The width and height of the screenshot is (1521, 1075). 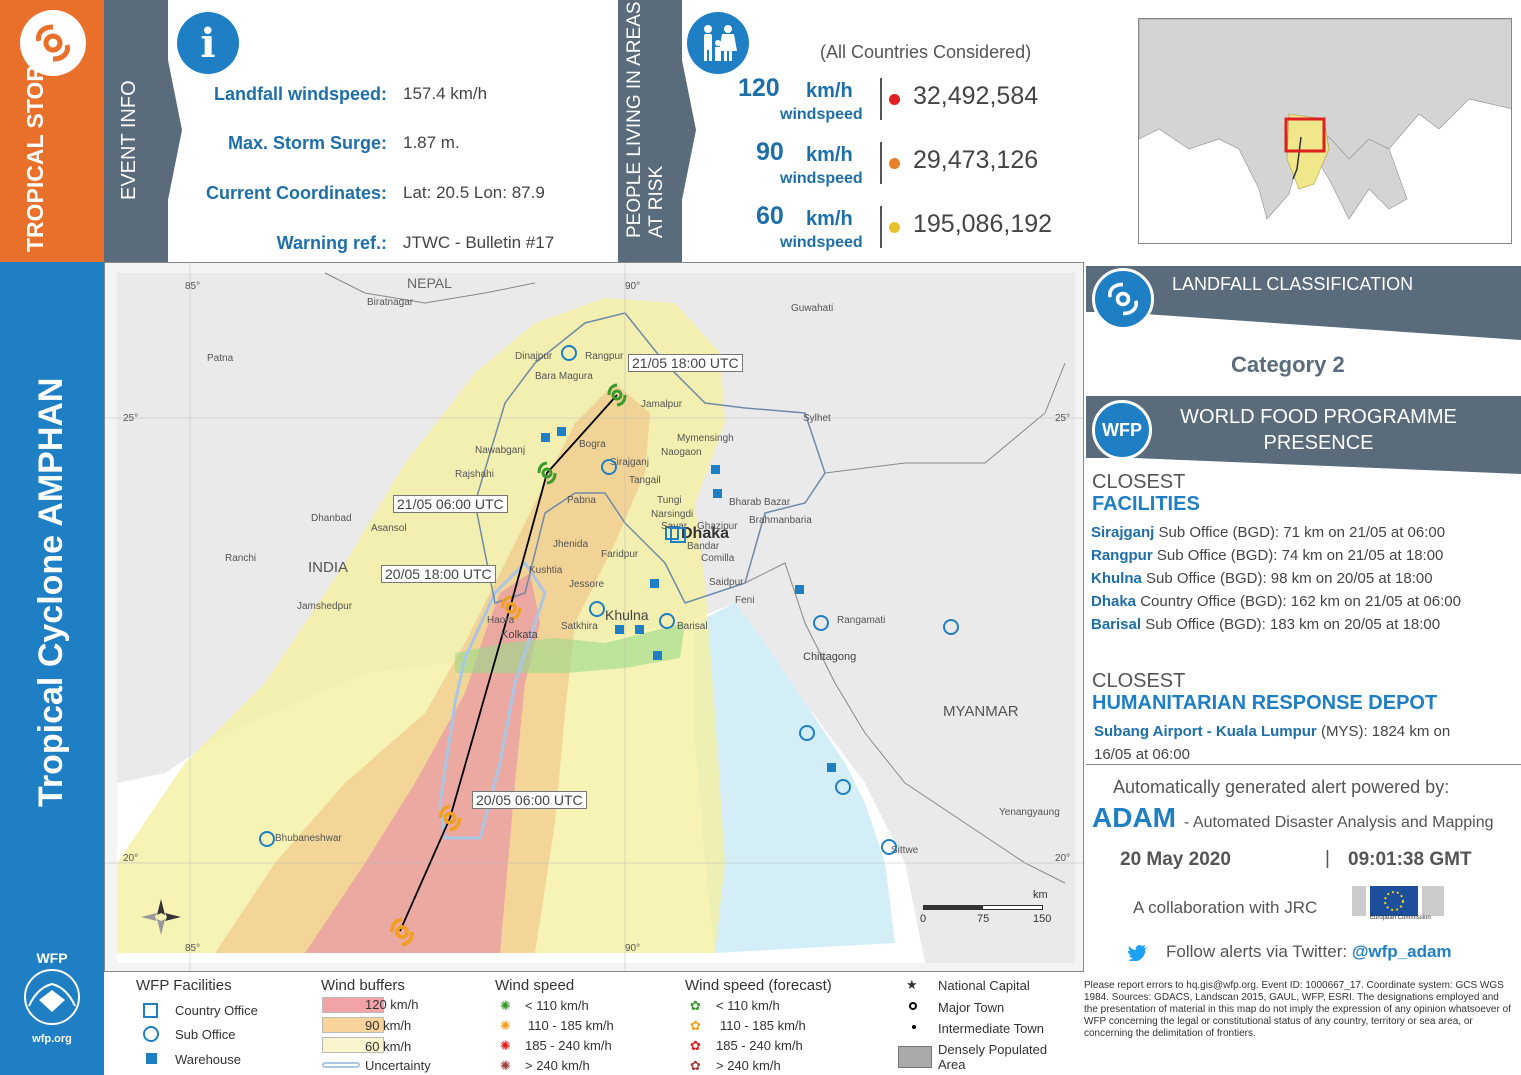 I want to click on inset-locator-map, so click(x=1325, y=131).